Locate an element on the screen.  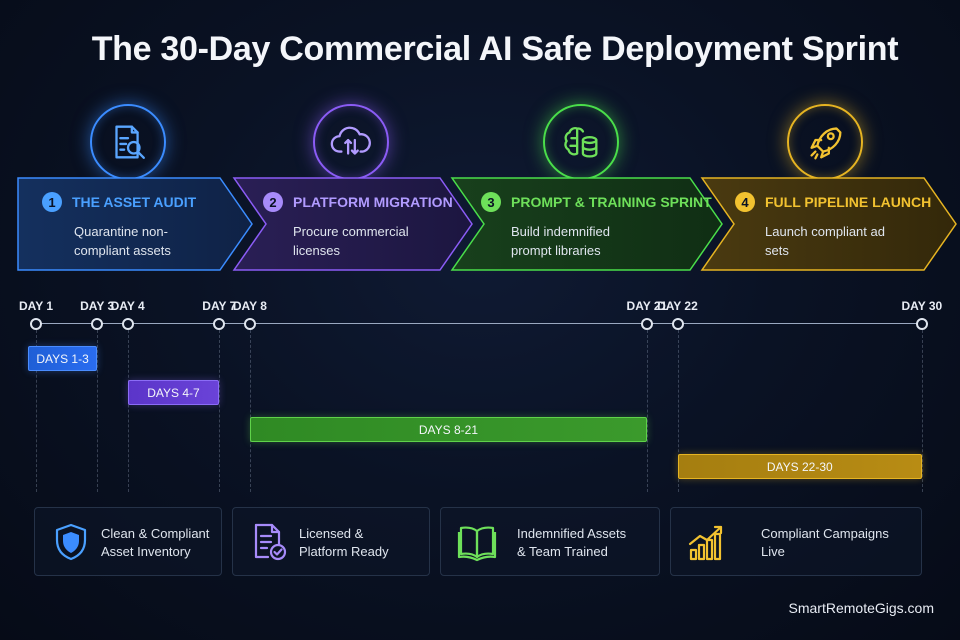
day-tick-label: DAY 1 is located at coordinates (36, 306).